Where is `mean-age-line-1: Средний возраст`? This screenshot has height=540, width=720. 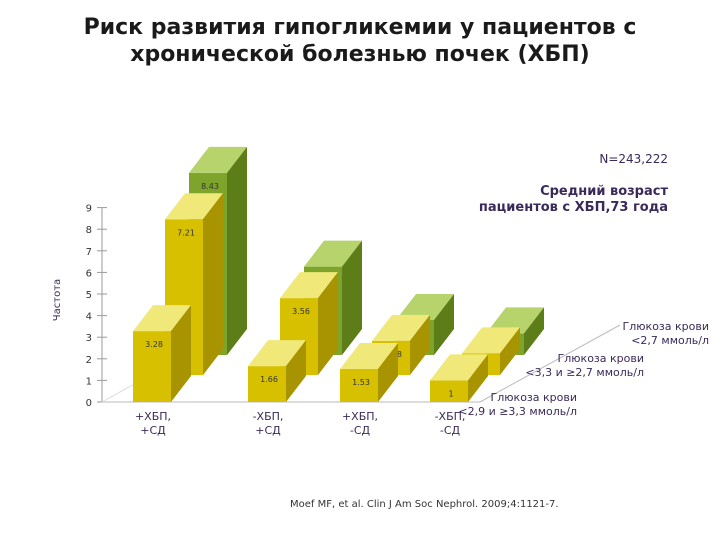 mean-age-line-1: Средний возраст is located at coordinates (604, 191).